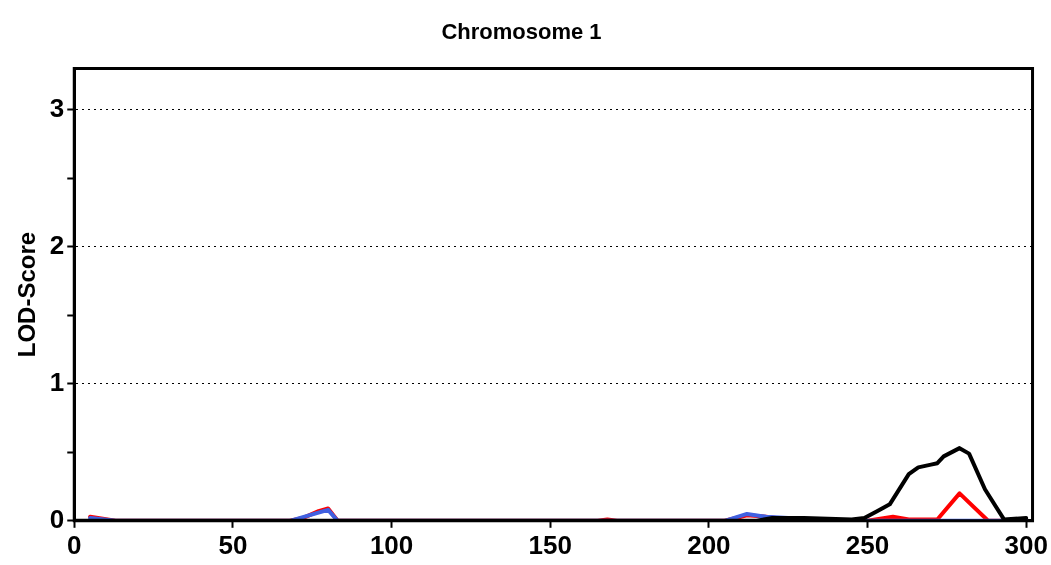  I want to click on y-tick-label: 3, so click(57, 107).